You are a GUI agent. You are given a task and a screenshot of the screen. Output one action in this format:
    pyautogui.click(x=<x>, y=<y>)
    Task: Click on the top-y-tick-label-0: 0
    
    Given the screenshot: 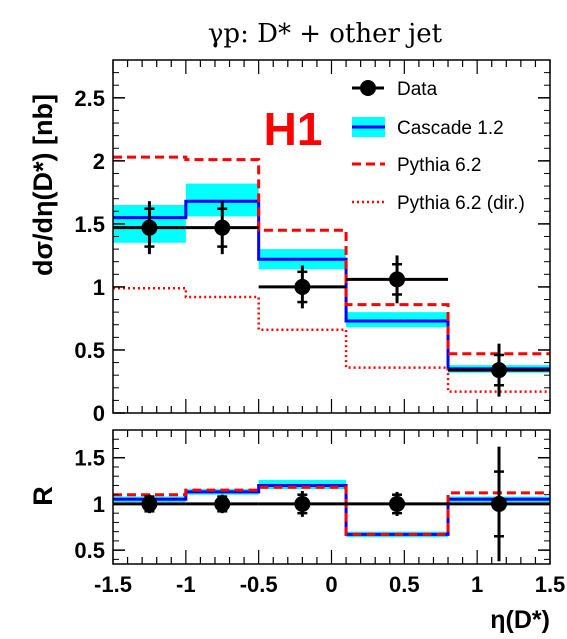 What is the action you would take?
    pyautogui.click(x=99, y=413)
    